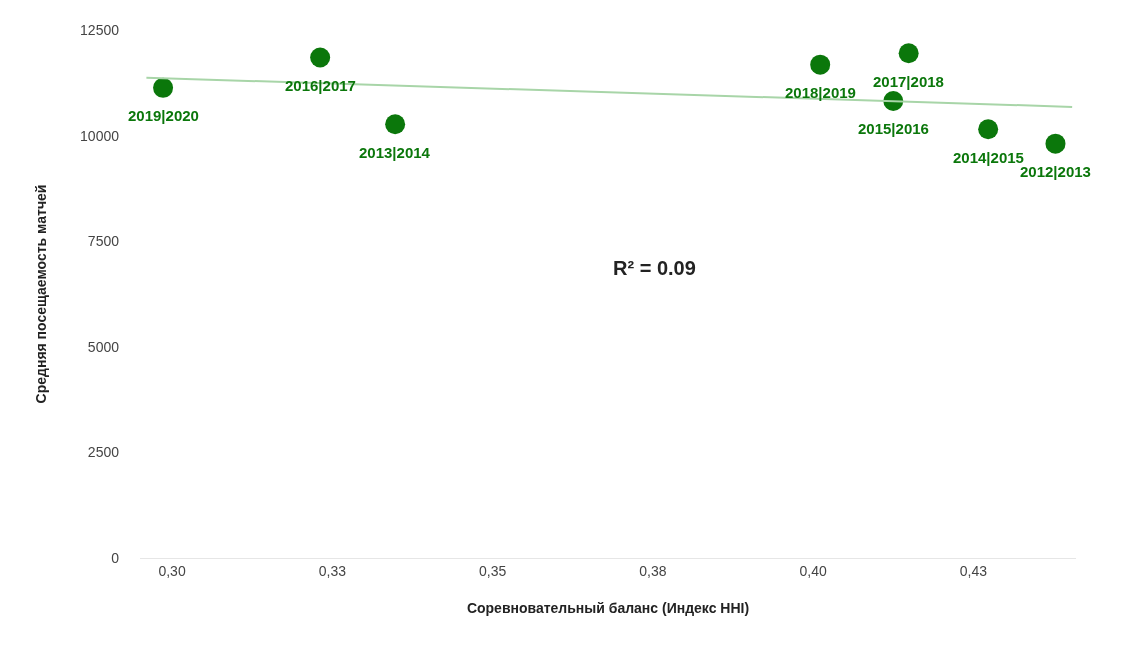  I want to click on y-tick-label: 12500, so click(100, 29).